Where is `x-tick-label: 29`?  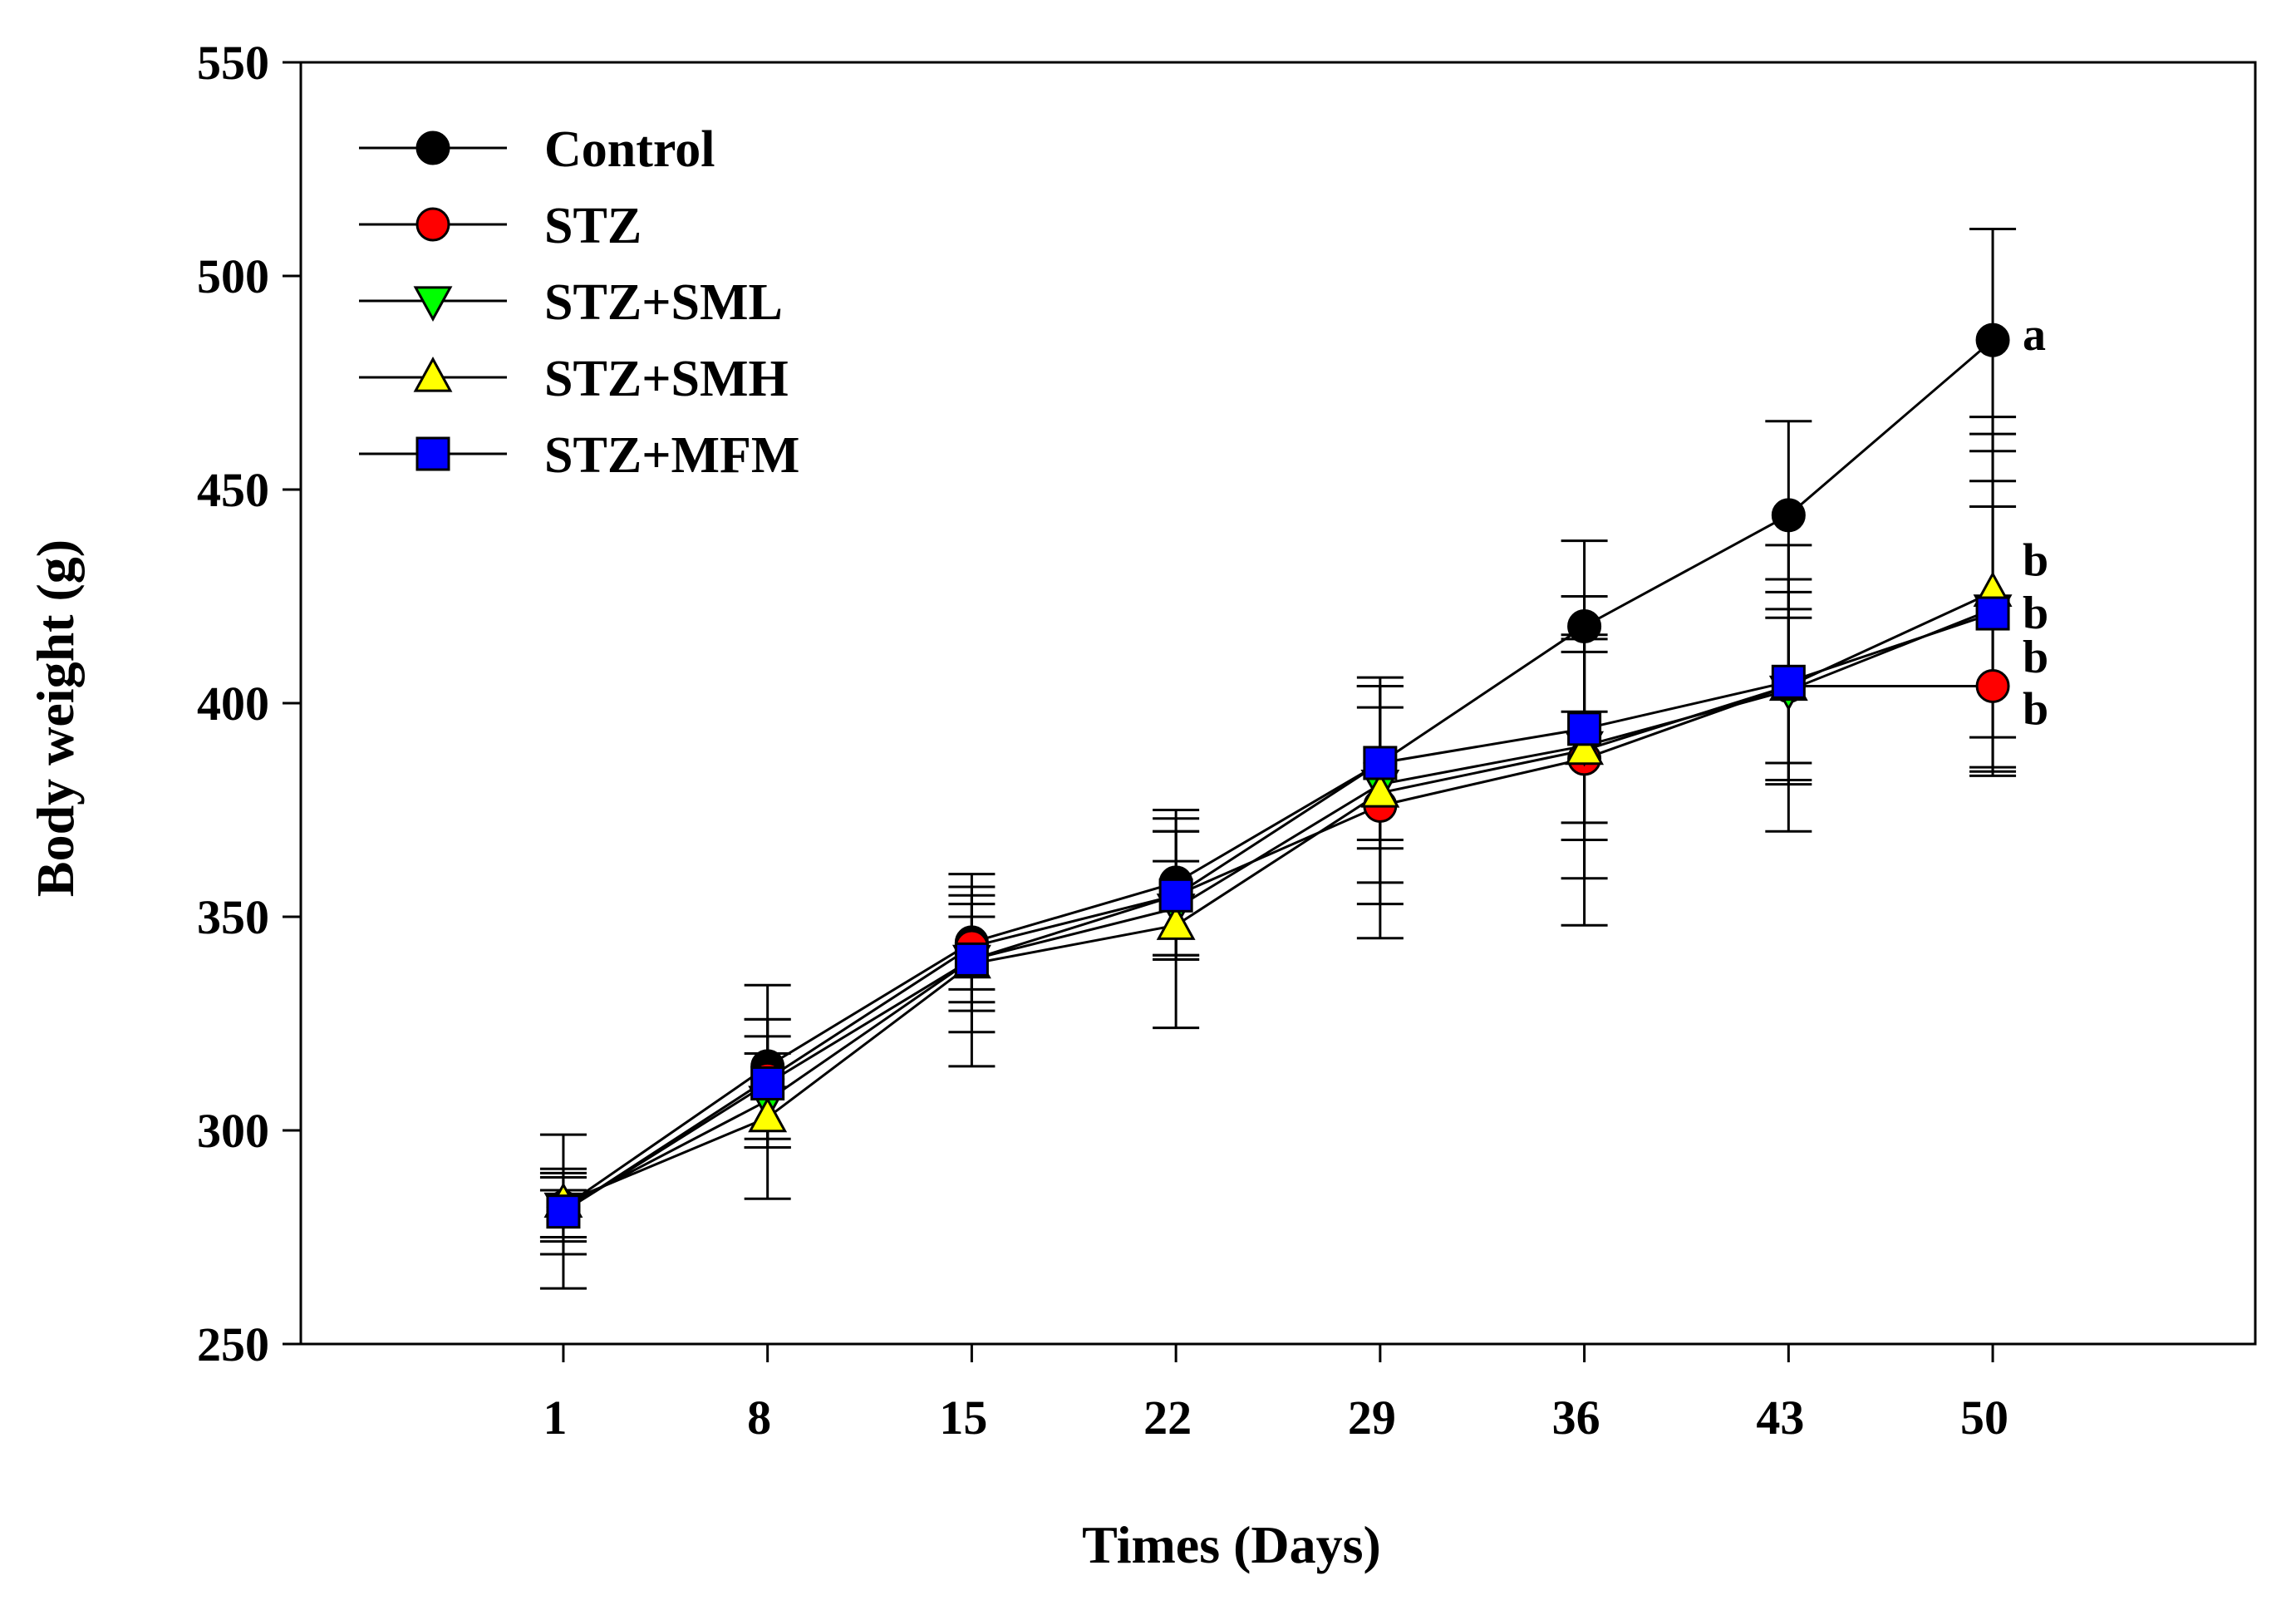
x-tick-label: 29 is located at coordinates (1372, 1418).